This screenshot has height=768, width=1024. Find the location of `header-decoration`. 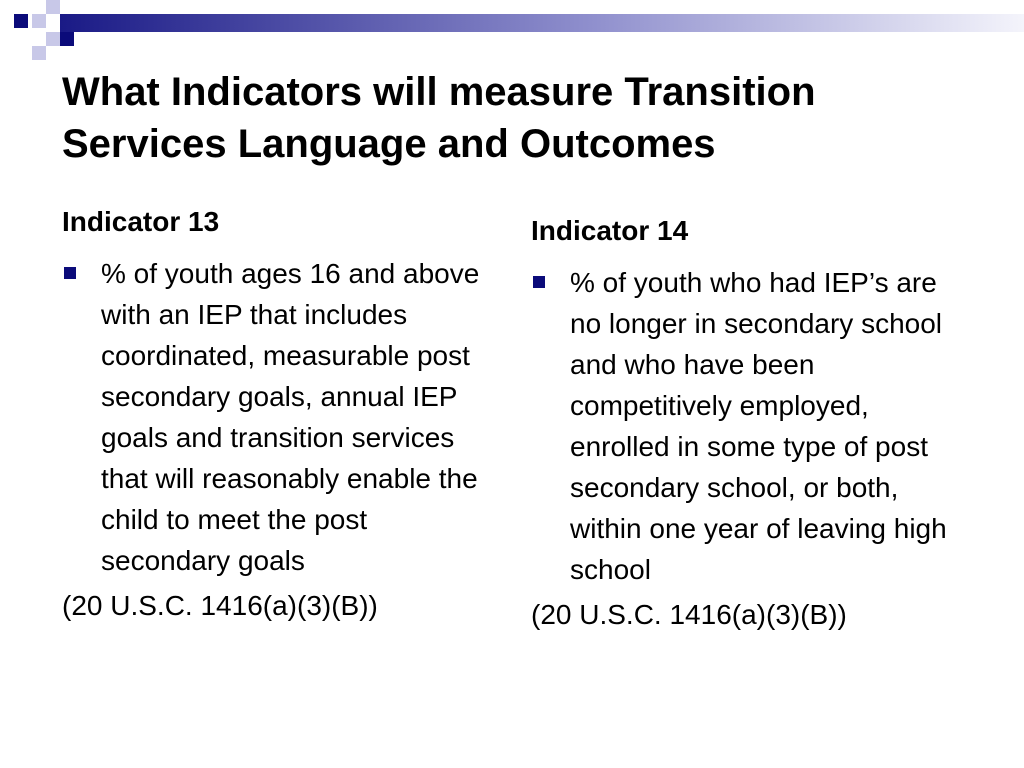

header-decoration is located at coordinates (519, 30).